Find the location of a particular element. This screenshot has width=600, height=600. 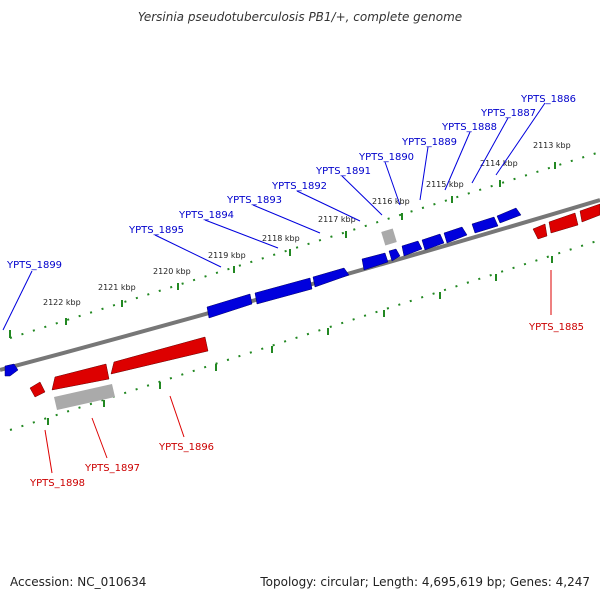

gene-label-ypts-1897: YPTS_1897 is located at coordinates (112, 468).